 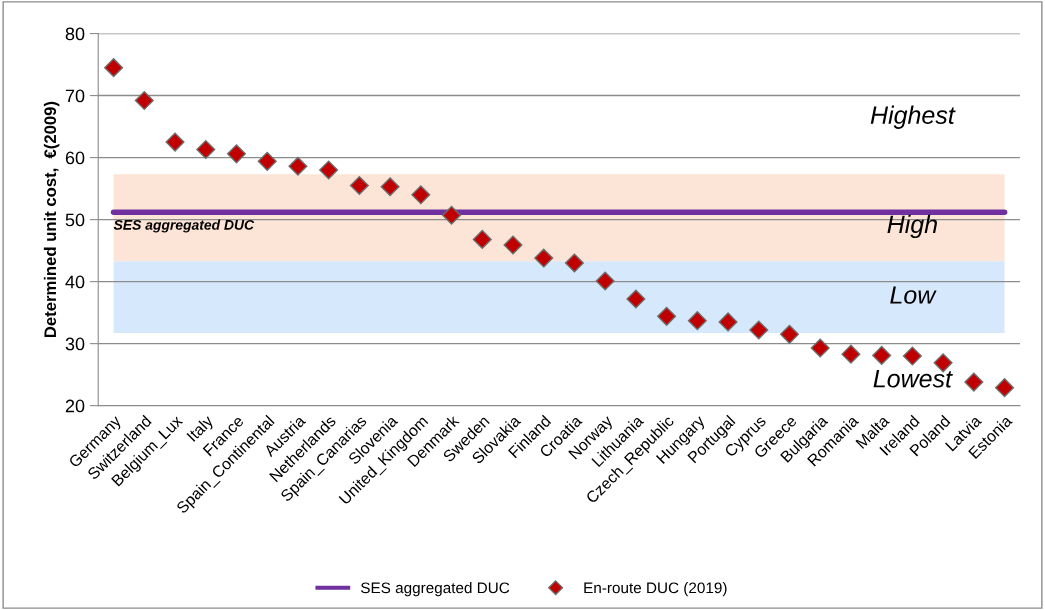 What do you see at coordinates (913, 379) in the screenshot?
I see `annotation: Lowest` at bounding box center [913, 379].